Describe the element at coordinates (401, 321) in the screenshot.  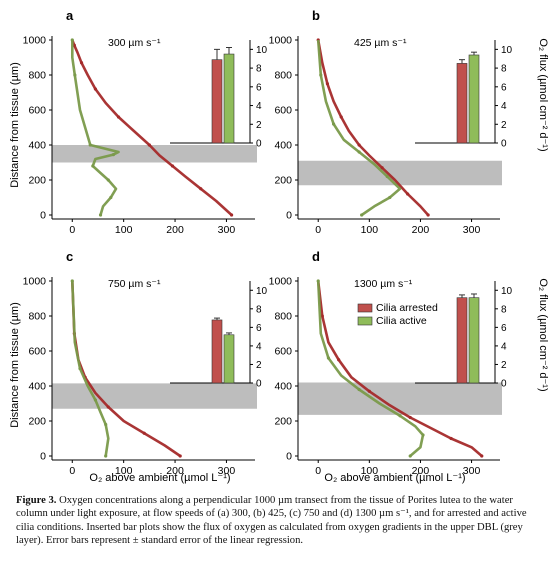
I see `legend-label: Cilia active` at that location.